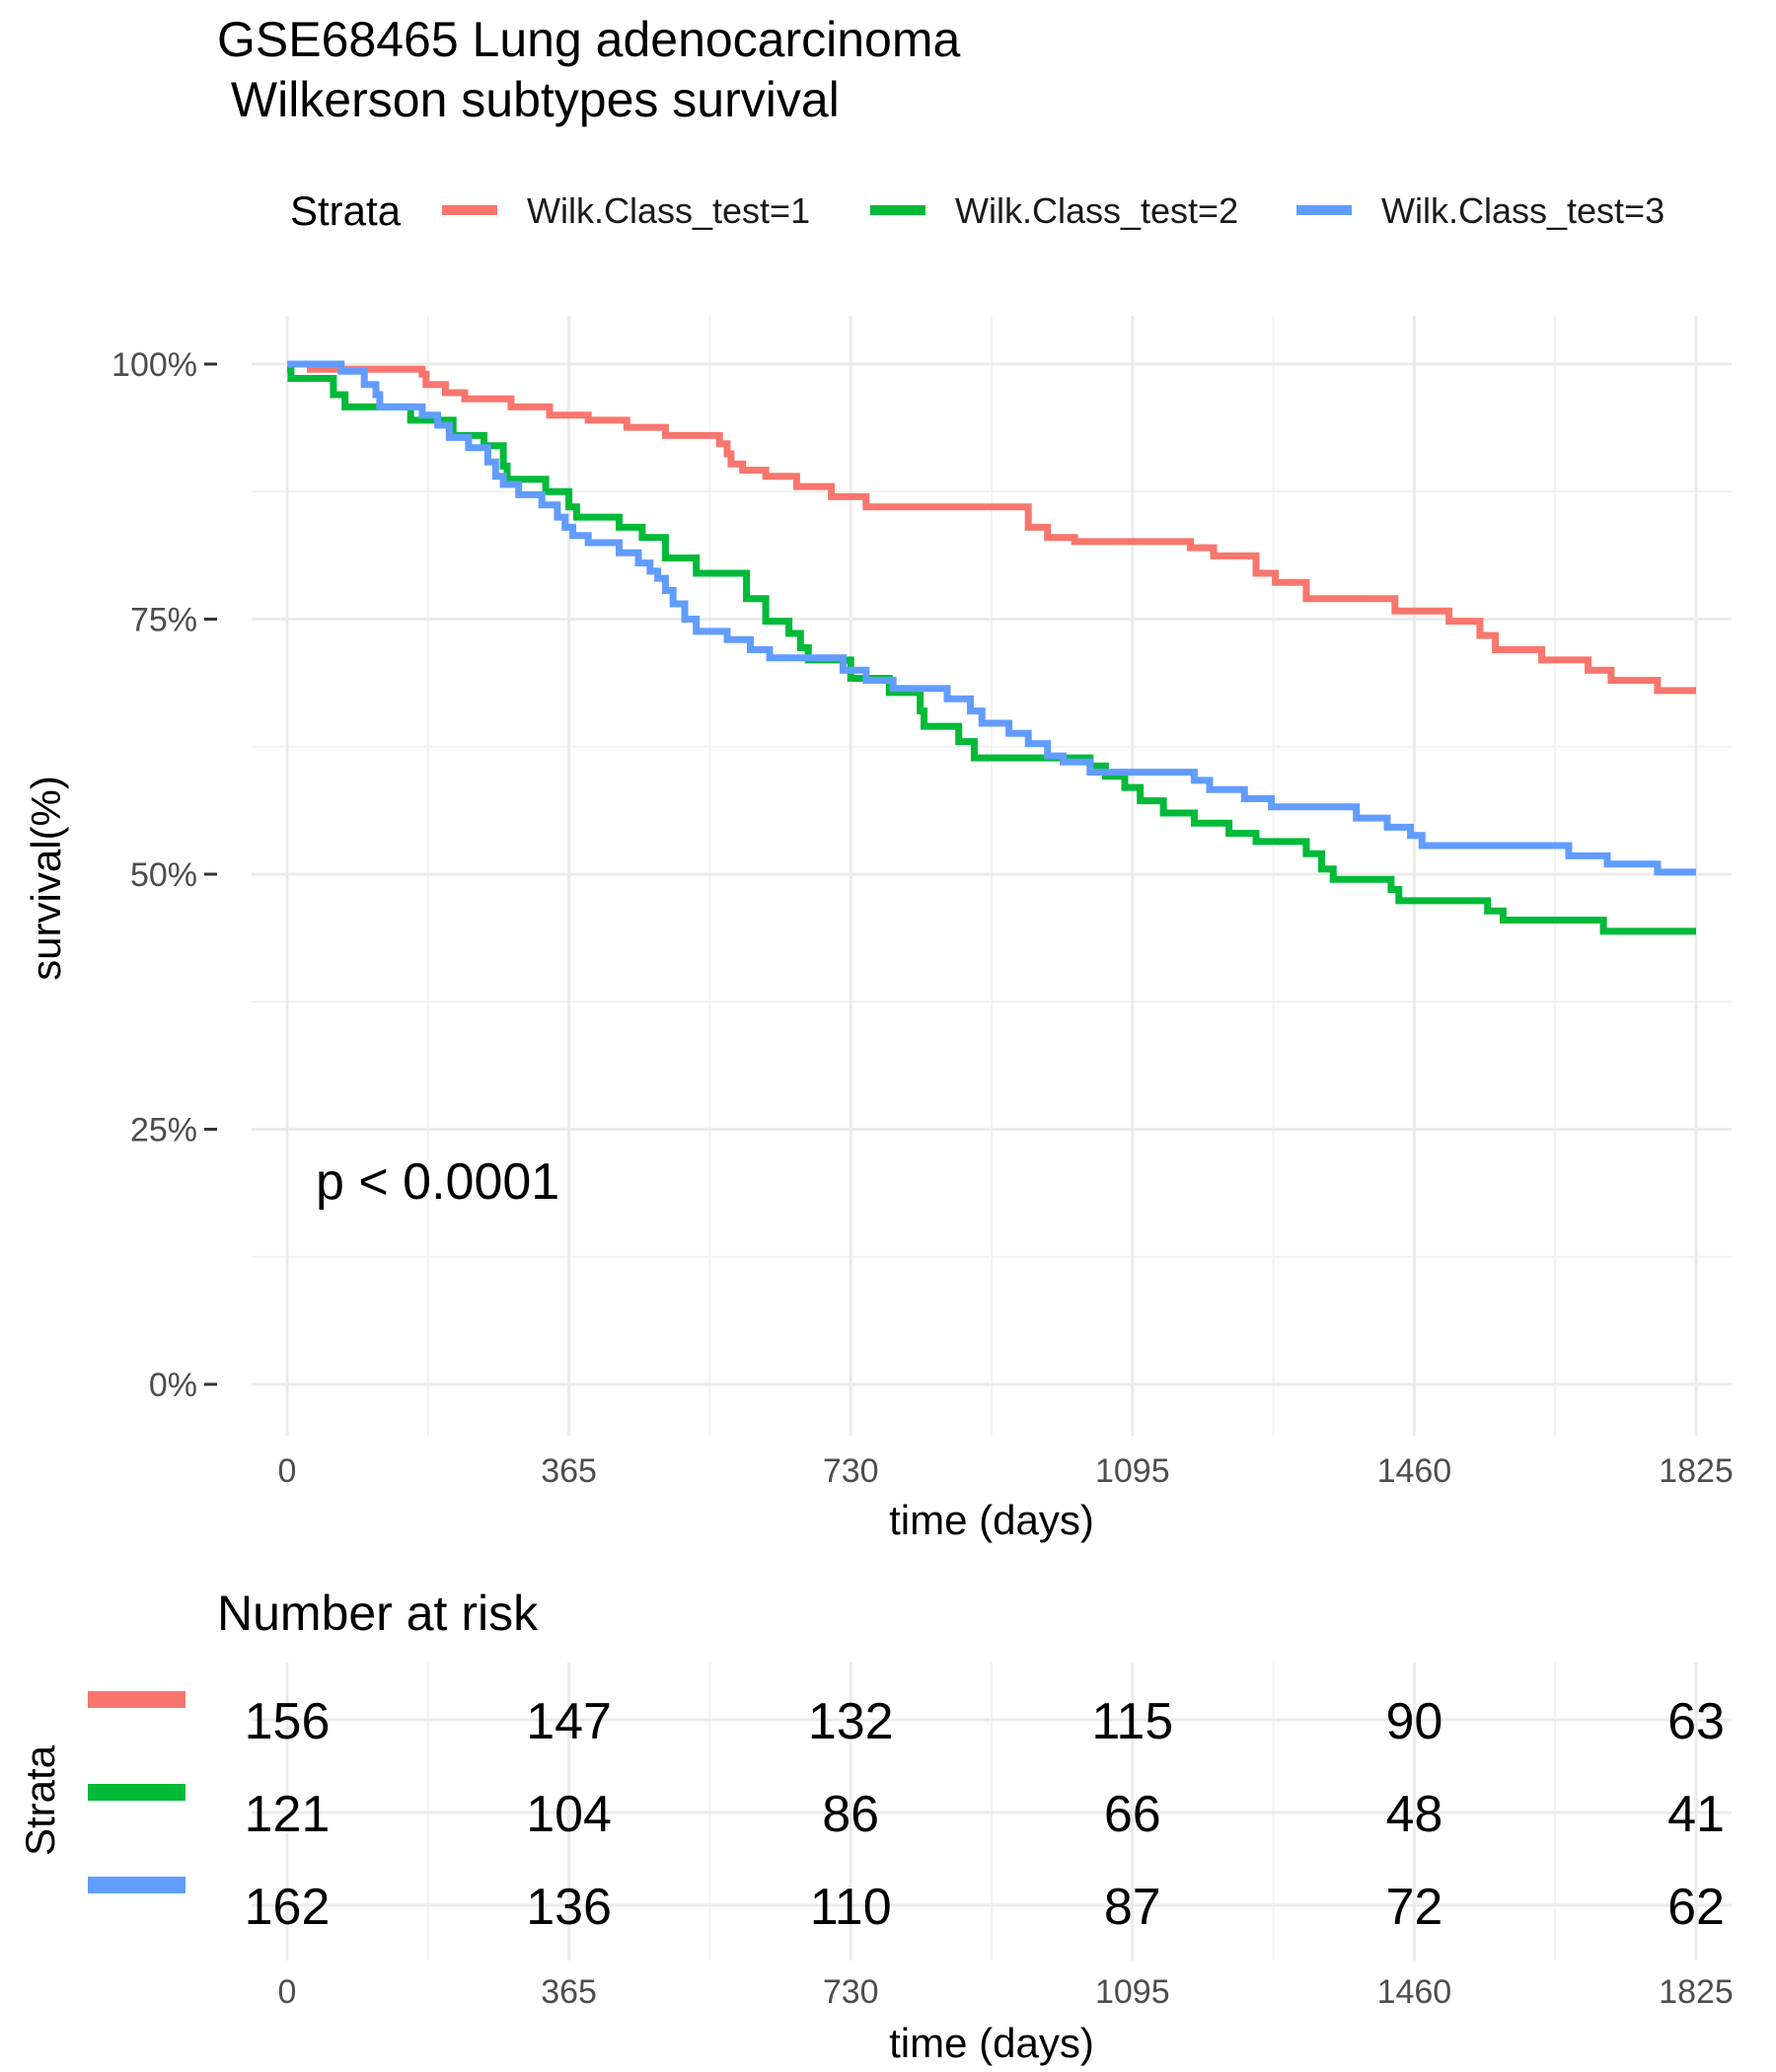 This screenshot has height=2072, width=1776. What do you see at coordinates (378, 1614) in the screenshot?
I see `risk-table-title: Number at risk` at bounding box center [378, 1614].